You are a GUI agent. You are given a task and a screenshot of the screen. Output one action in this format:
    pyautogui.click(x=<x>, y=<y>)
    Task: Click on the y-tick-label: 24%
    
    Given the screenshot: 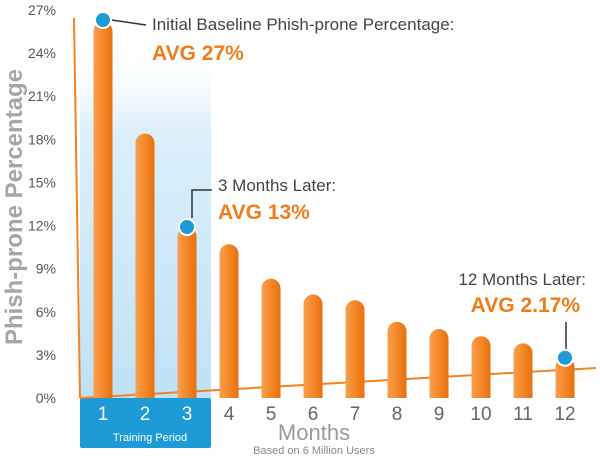 What is the action you would take?
    pyautogui.click(x=42, y=53)
    